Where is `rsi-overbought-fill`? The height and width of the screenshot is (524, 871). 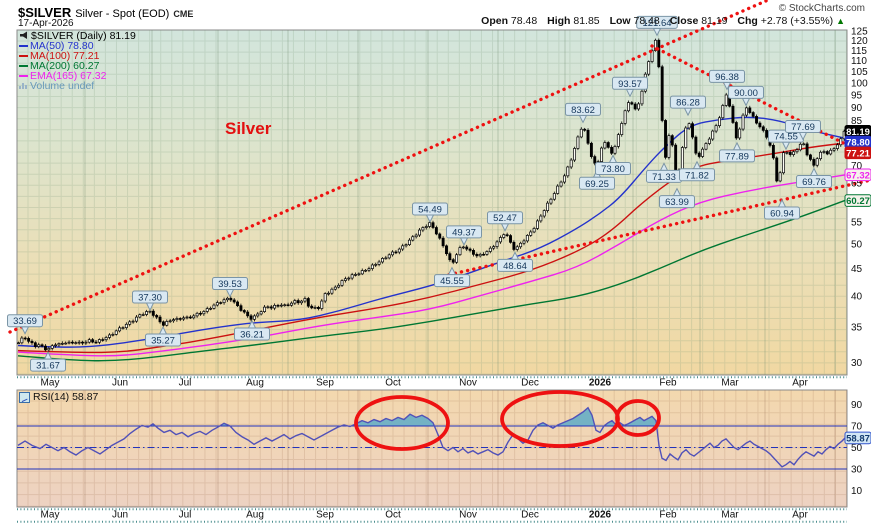 rsi-overbought-fill is located at coordinates (431, 416).